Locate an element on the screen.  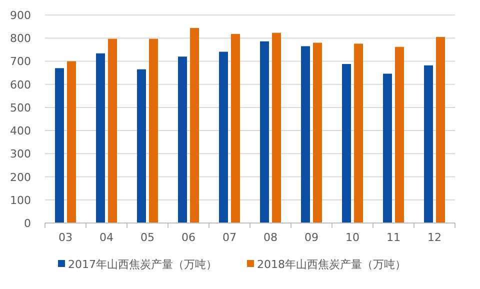
x-tick-label: 08 is located at coordinates (271, 237).